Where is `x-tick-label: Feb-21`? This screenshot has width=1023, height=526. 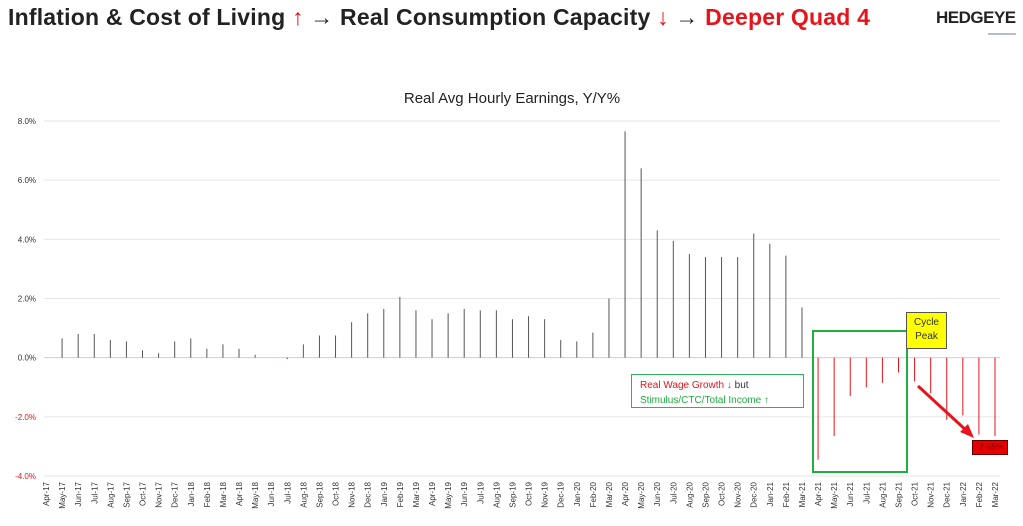 x-tick-label: Feb-21 is located at coordinates (786, 494).